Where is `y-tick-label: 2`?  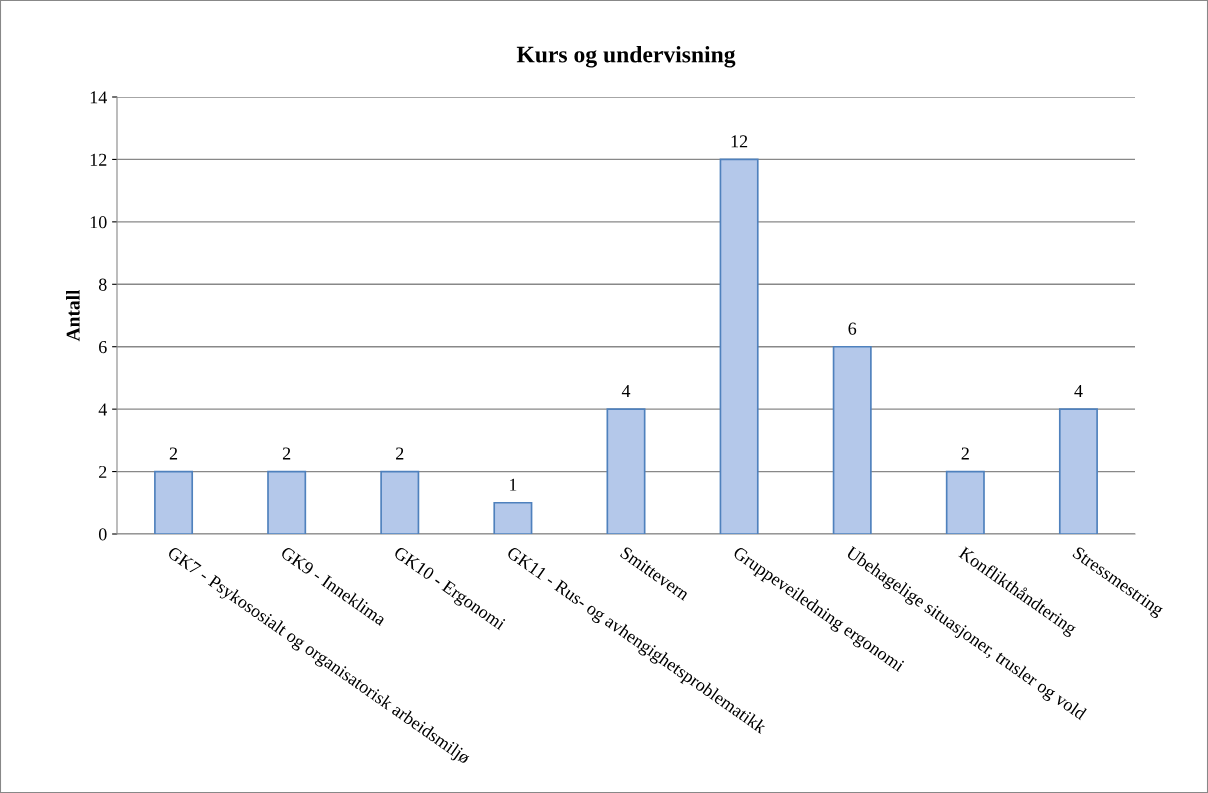
y-tick-label: 2 is located at coordinates (103, 471).